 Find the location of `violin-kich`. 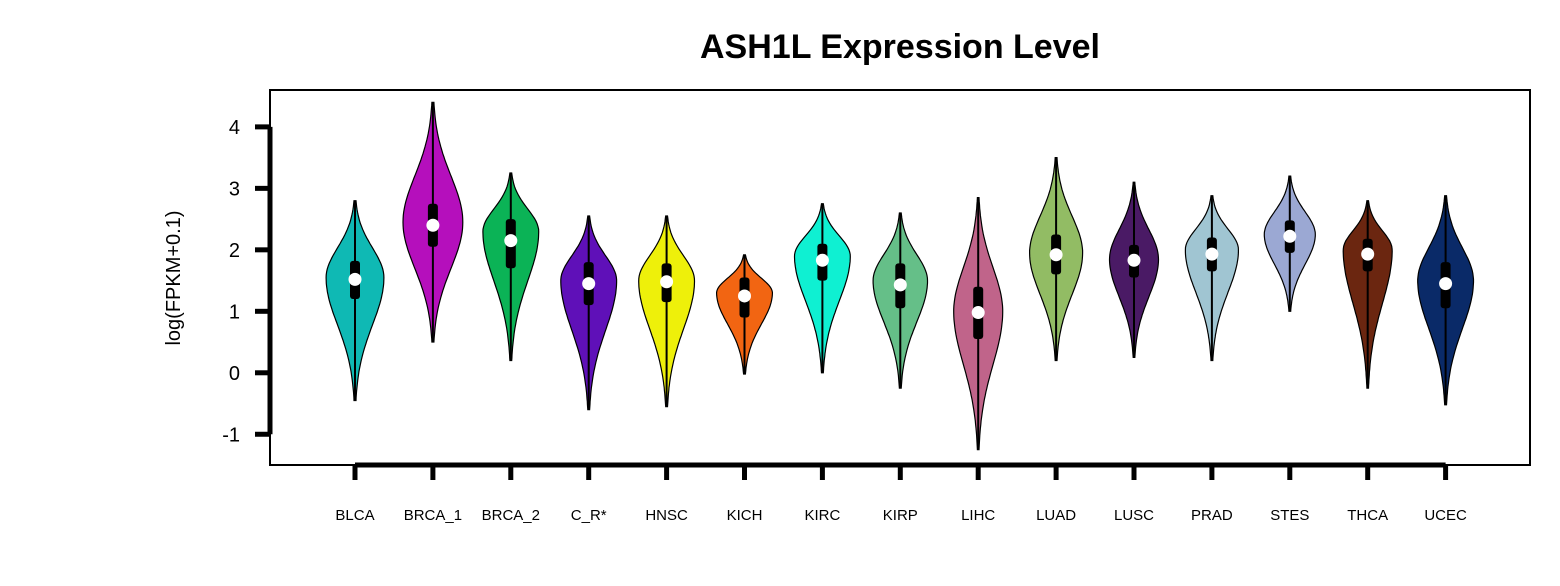

violin-kich is located at coordinates (744, 314).